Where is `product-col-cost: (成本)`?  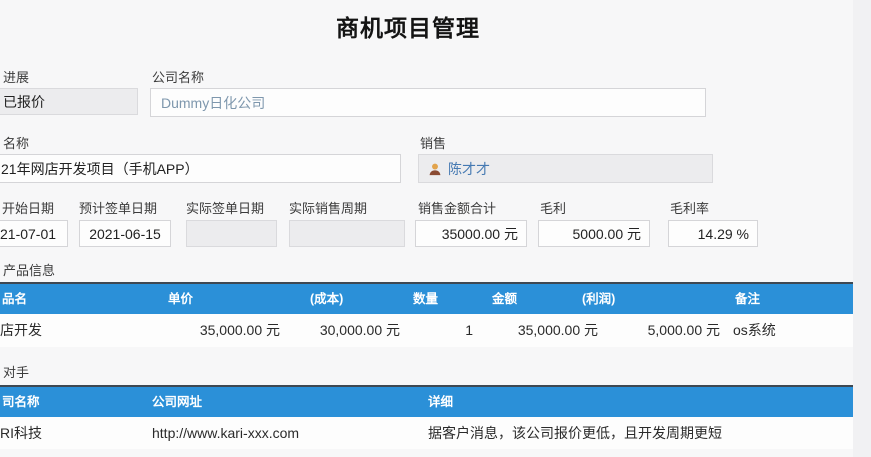
product-col-cost: (成本) is located at coordinates (327, 299).